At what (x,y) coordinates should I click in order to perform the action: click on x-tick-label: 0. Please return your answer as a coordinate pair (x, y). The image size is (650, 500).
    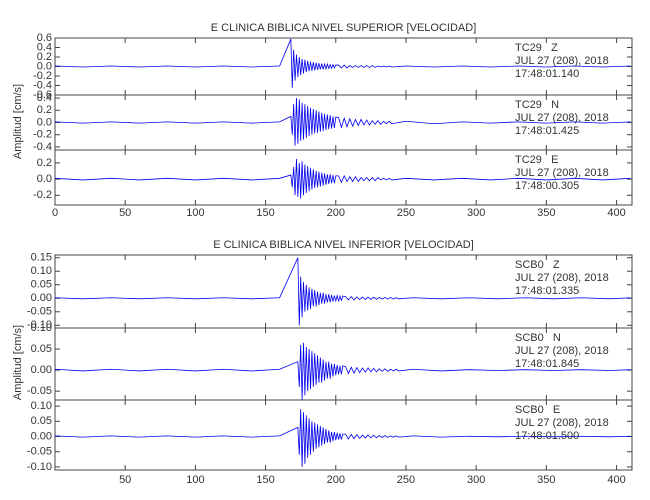
    Looking at the image, I should click on (55, 213).